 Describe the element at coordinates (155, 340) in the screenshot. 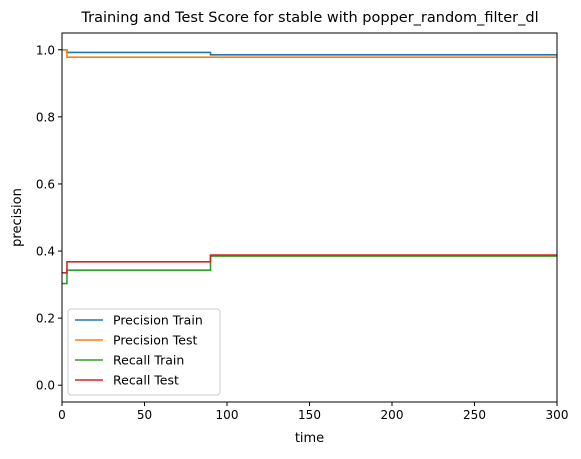

I see `legend-label-precision-test: Precision Test` at that location.